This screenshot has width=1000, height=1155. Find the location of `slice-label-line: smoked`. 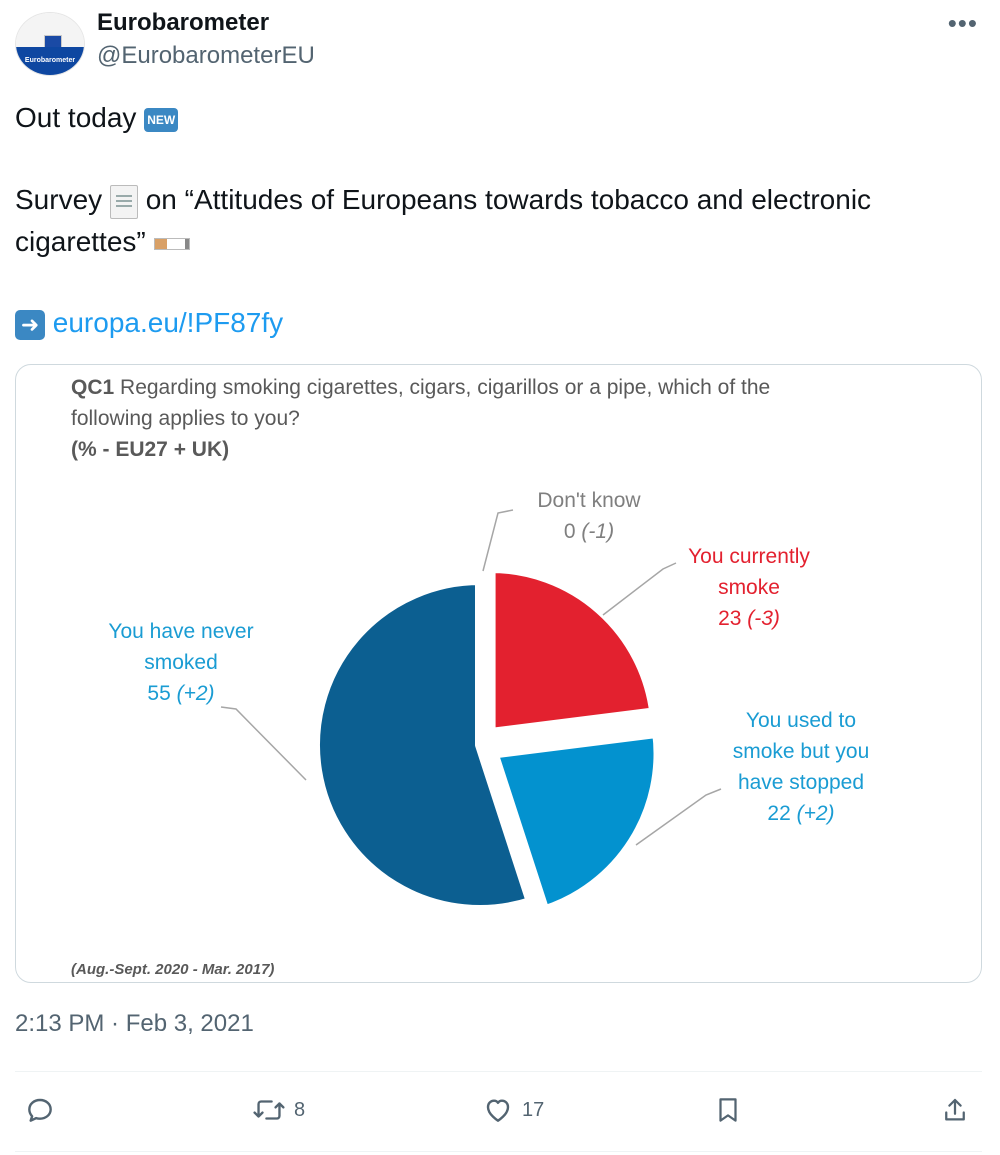

slice-label-line: smoked is located at coordinates (181, 662).